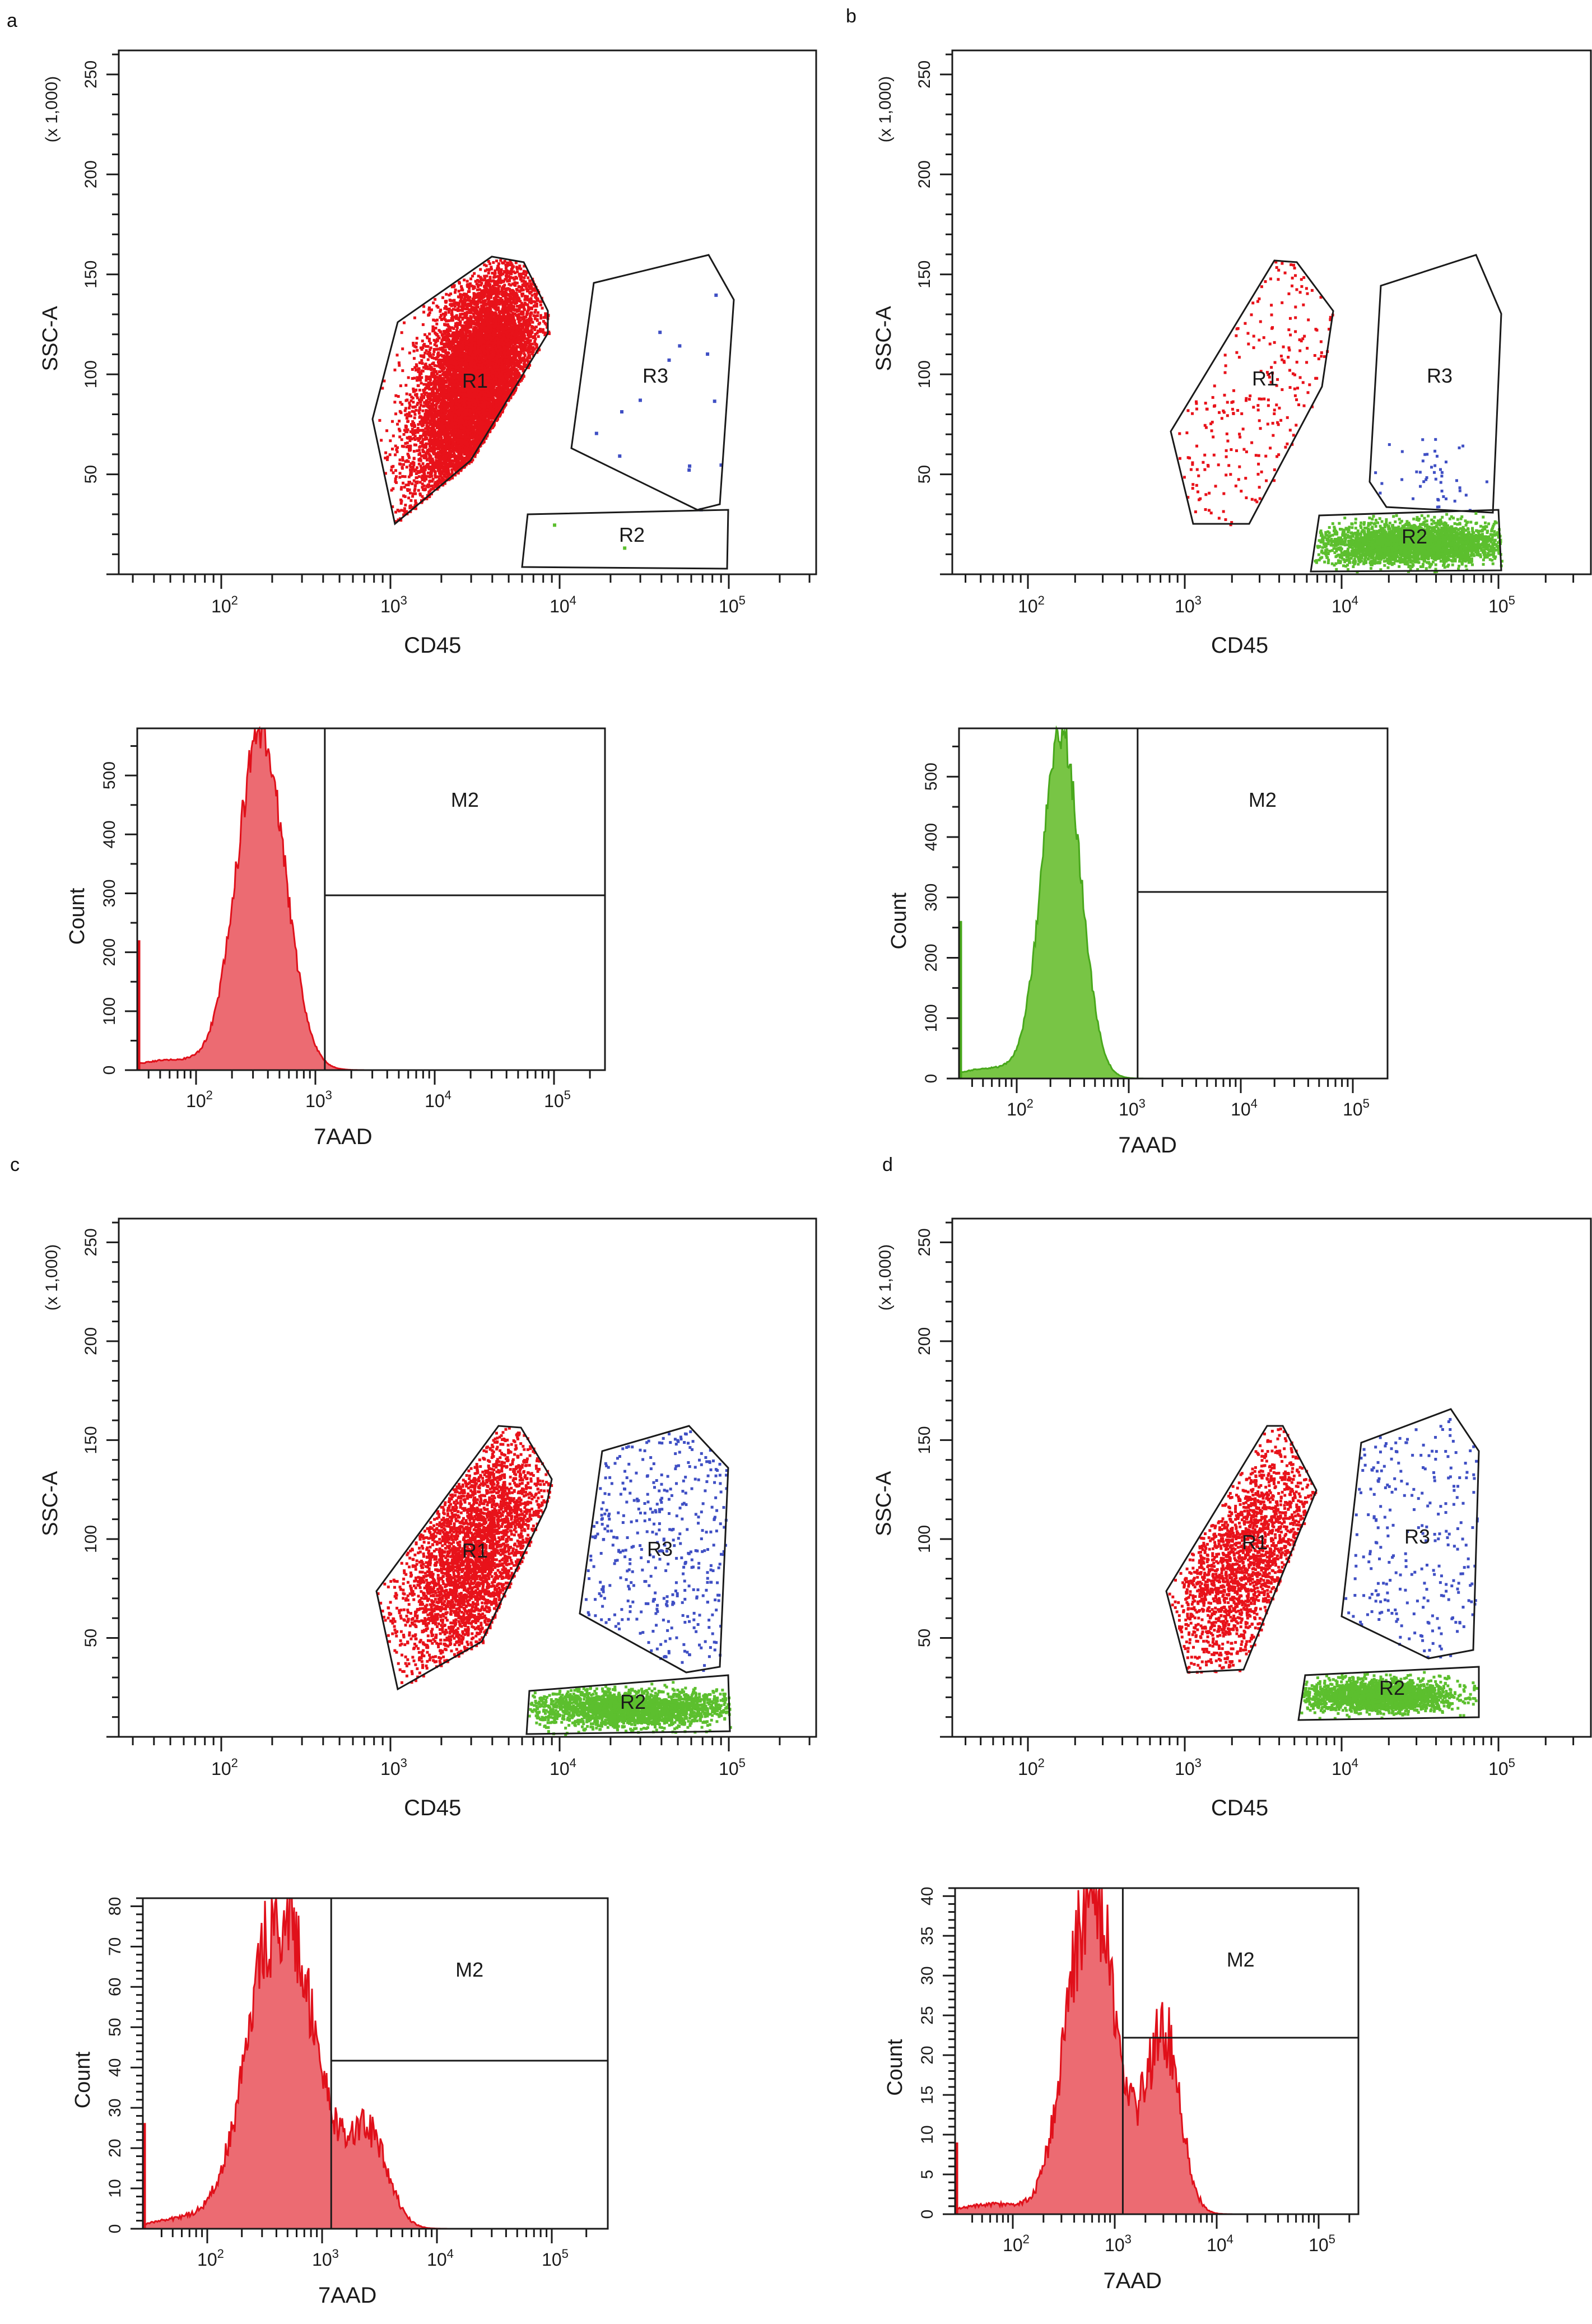 This screenshot has width=1592, height=2324. Describe the element at coordinates (91, 374) in the screenshot. I see `y-tick-label: 100` at that location.